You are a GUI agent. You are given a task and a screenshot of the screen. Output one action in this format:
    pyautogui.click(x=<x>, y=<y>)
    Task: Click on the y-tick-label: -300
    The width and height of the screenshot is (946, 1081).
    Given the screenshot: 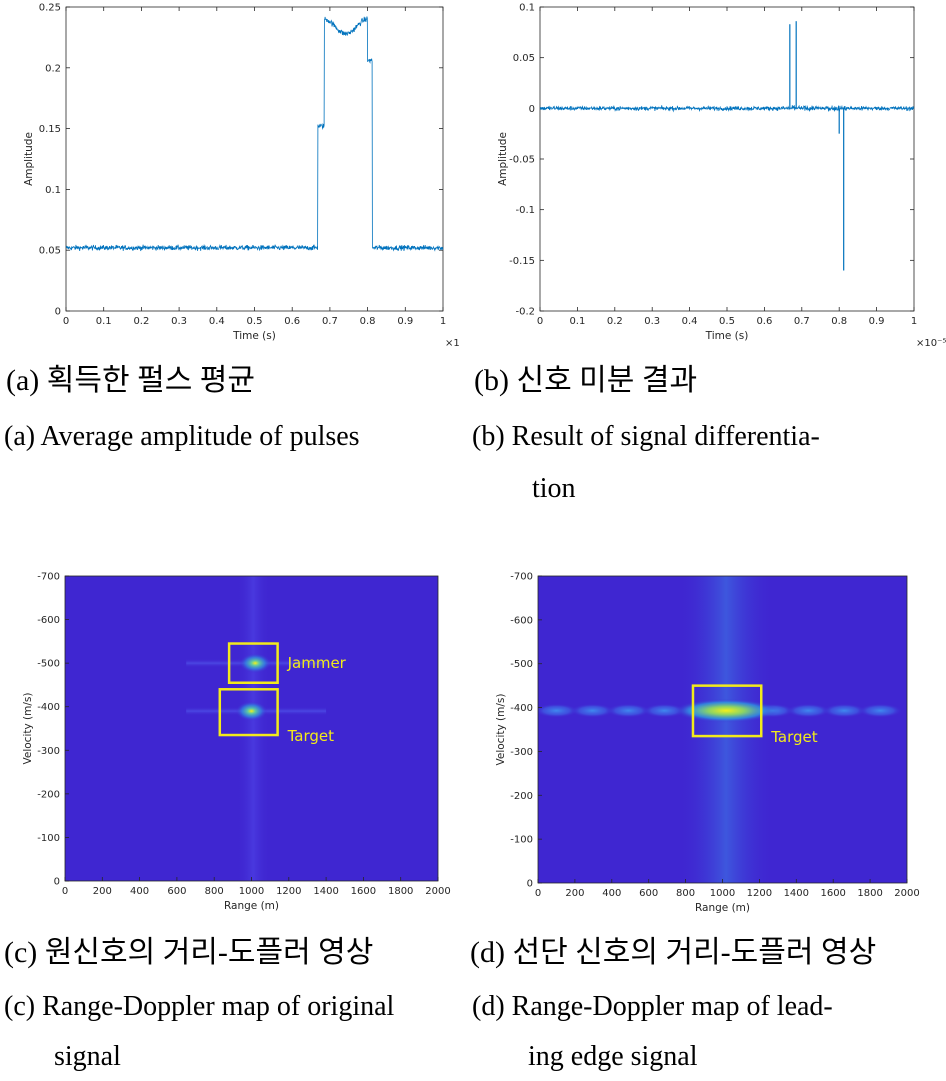 What is the action you would take?
    pyautogui.click(x=48, y=751)
    